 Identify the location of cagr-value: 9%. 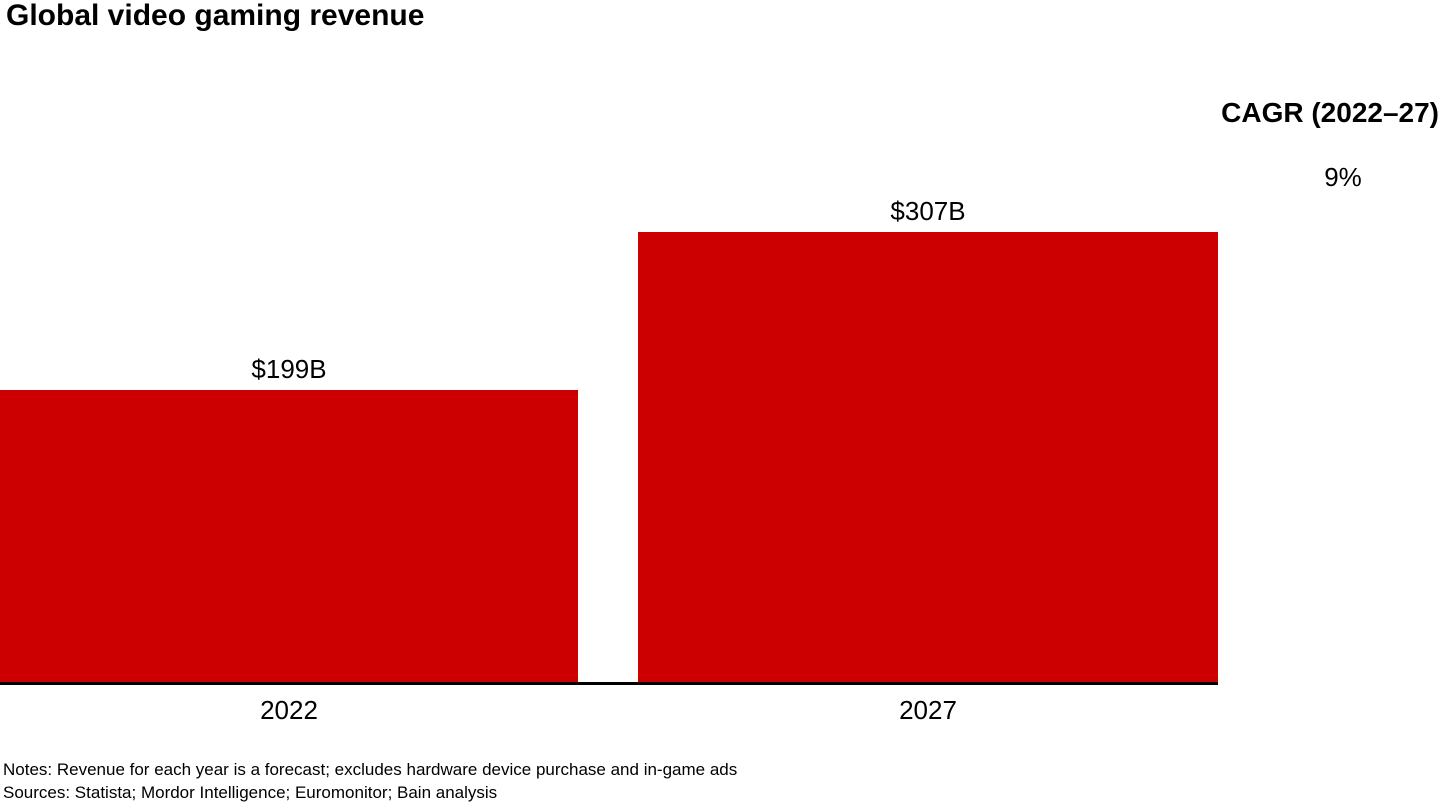
(1343, 177).